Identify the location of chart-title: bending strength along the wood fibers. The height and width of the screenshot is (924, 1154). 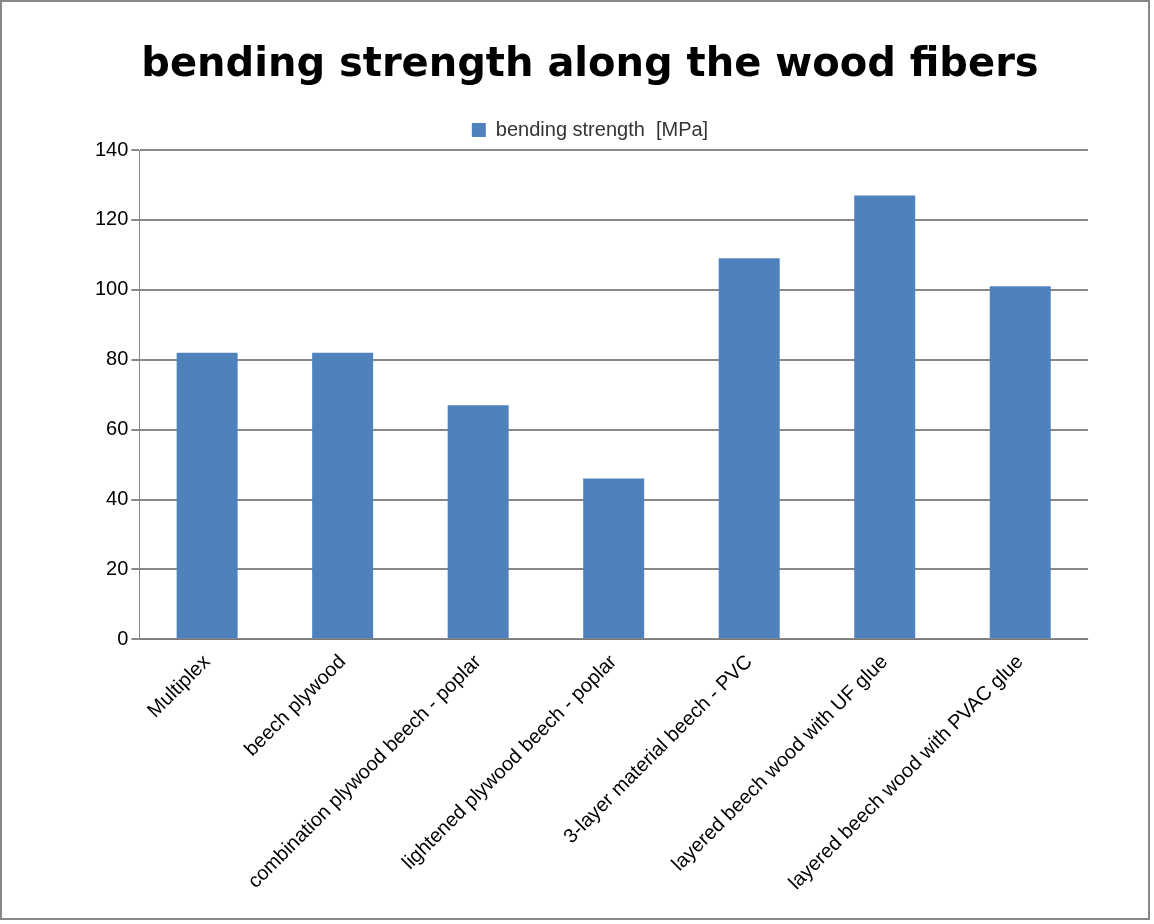
(590, 62).